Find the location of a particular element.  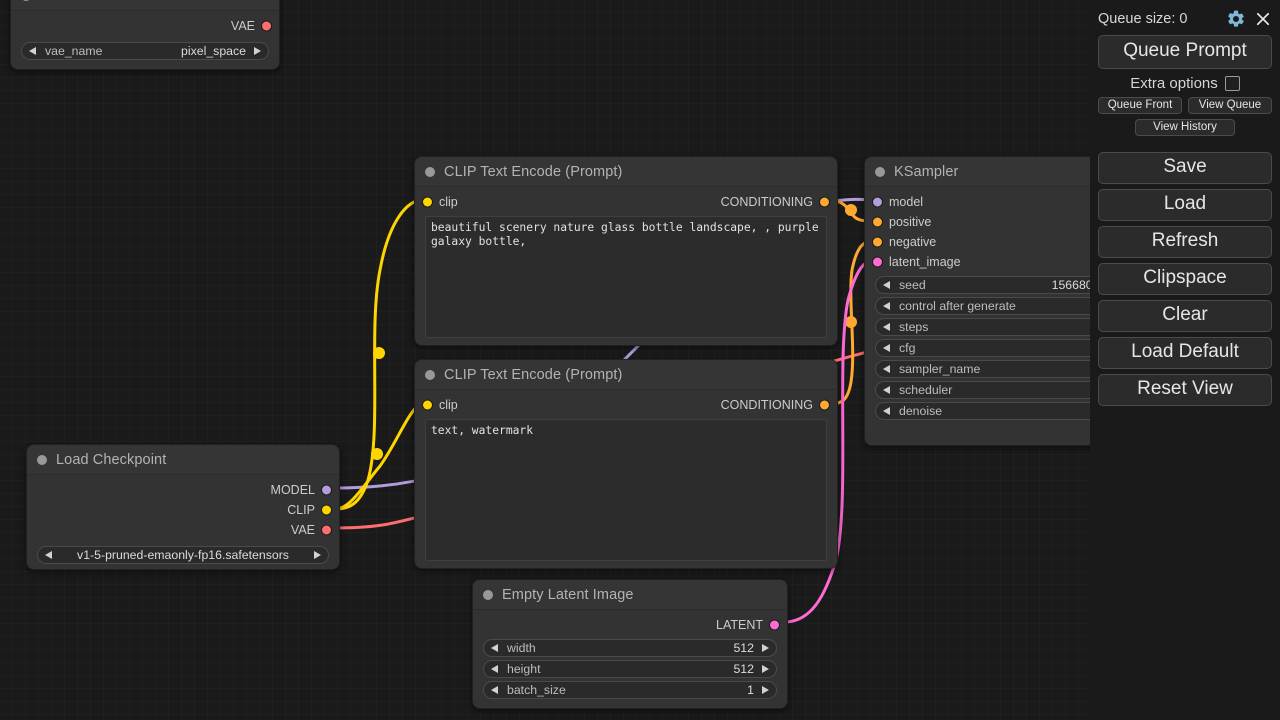

queue-front-button: Queue Front is located at coordinates (1140, 105).